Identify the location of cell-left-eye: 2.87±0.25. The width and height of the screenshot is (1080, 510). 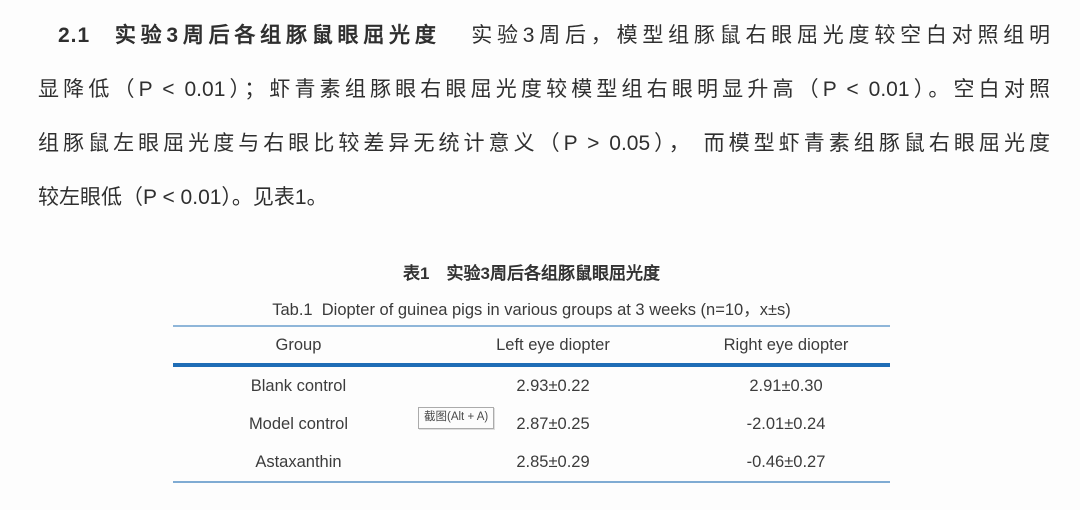
(553, 423).